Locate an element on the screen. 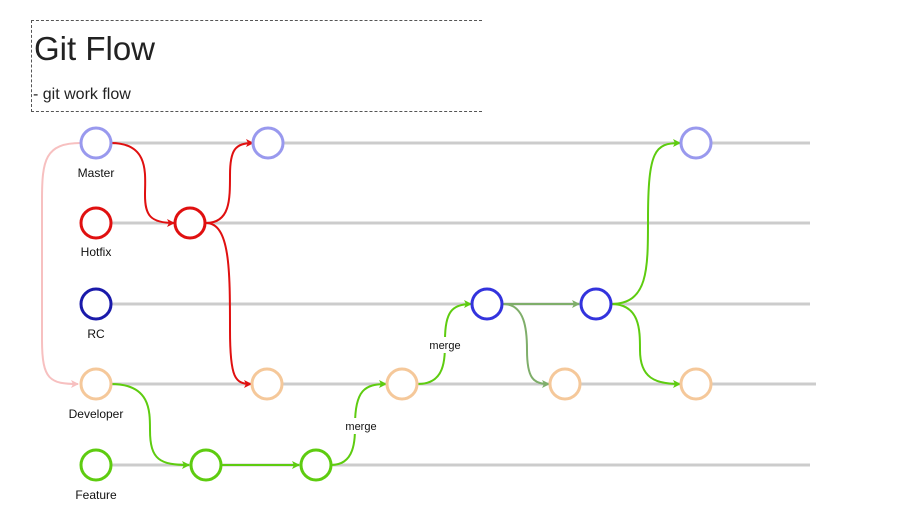 The image size is (922, 532). edge-developer-to-feature is located at coordinates (150, 426).